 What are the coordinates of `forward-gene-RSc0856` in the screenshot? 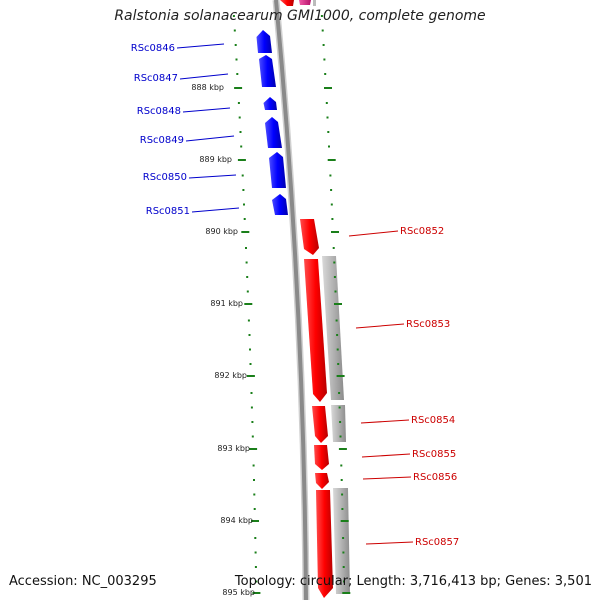 It's located at (322, 481).